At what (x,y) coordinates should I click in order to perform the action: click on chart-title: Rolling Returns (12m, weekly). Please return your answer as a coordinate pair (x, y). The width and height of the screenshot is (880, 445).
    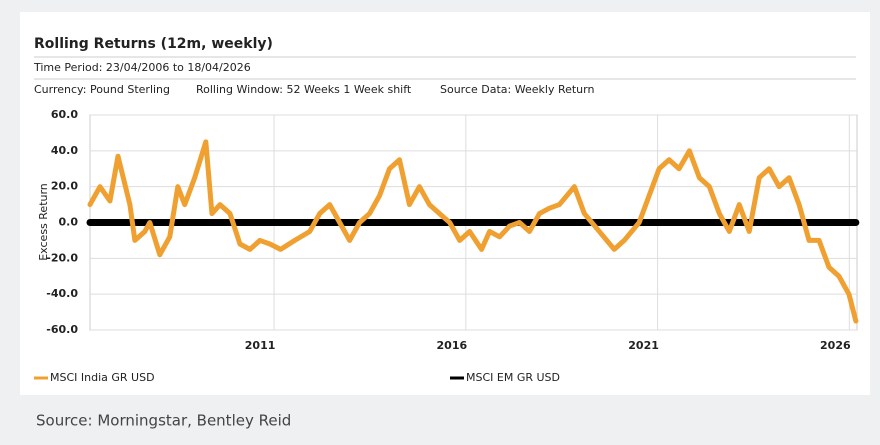
    Looking at the image, I should click on (153, 44).